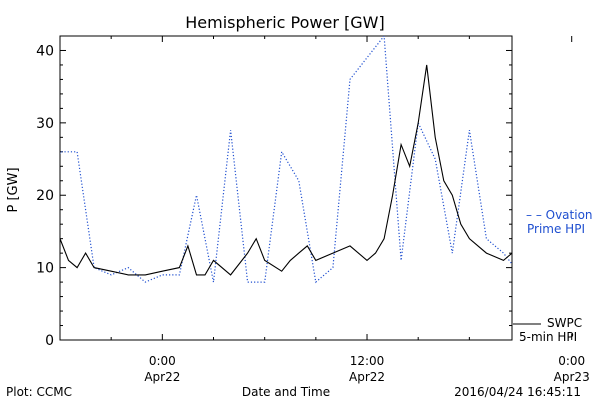 The height and width of the screenshot is (400, 600). I want to click on x-tick-time-label: 12:00, so click(367, 361).